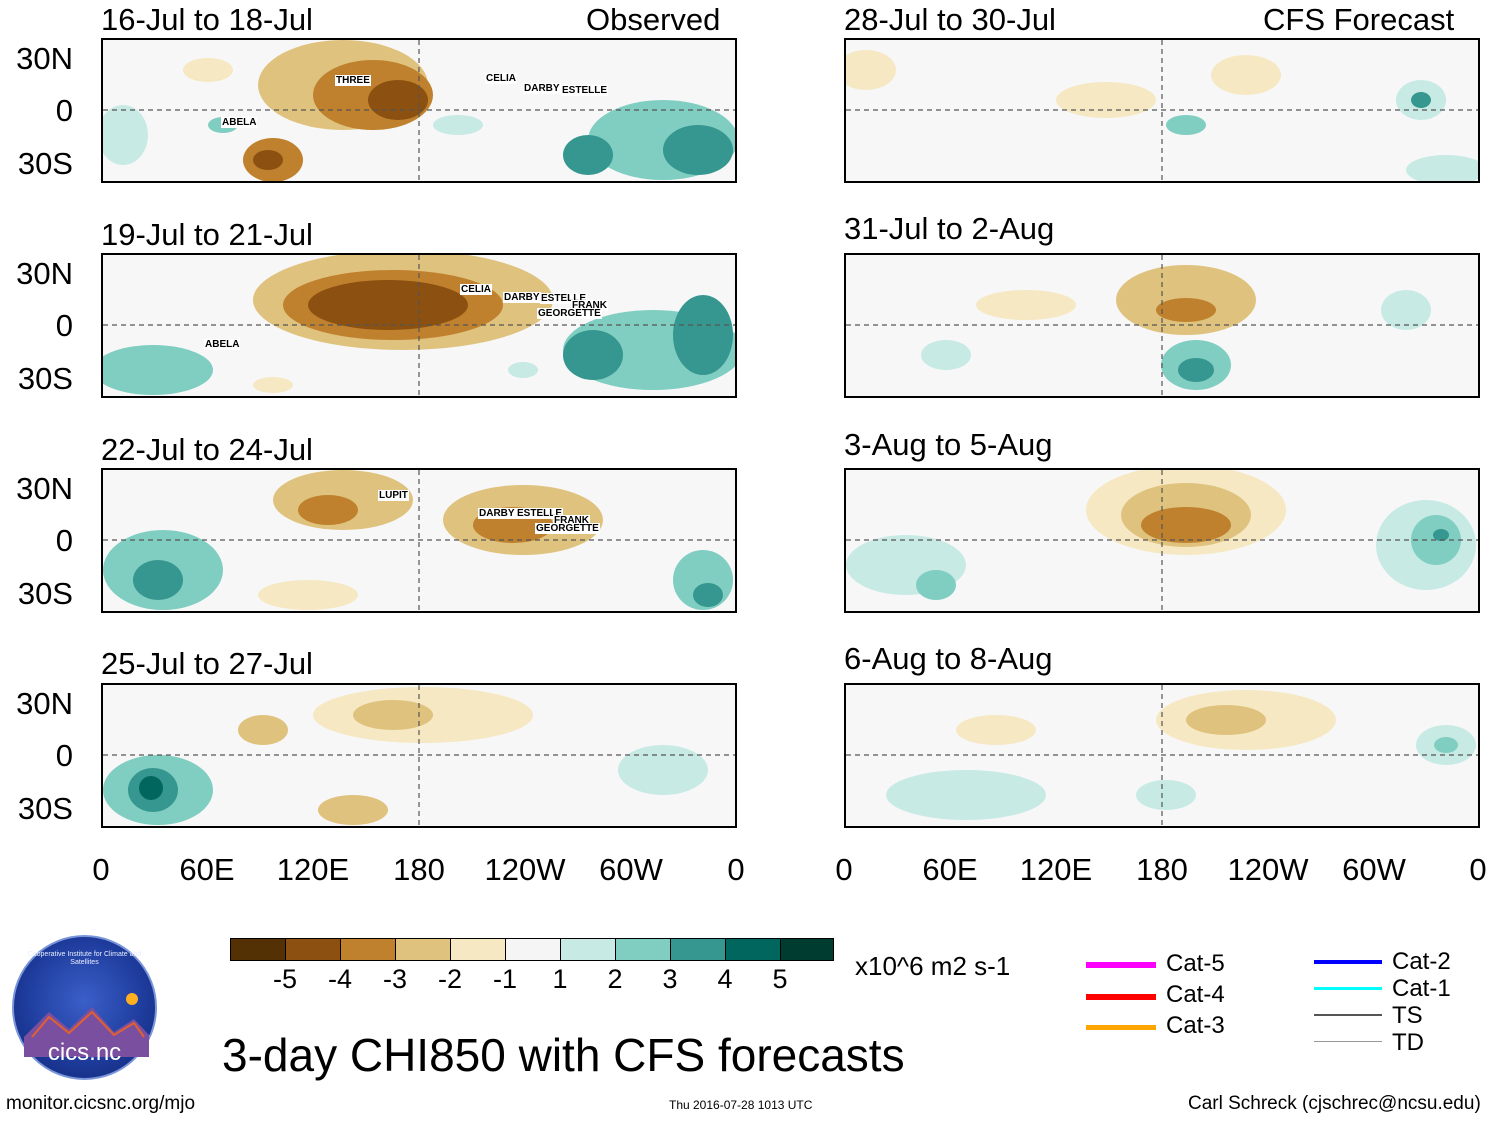 This screenshot has width=1510, height=1121. I want to click on legend-label-cat4: Cat-4, so click(1195, 994).